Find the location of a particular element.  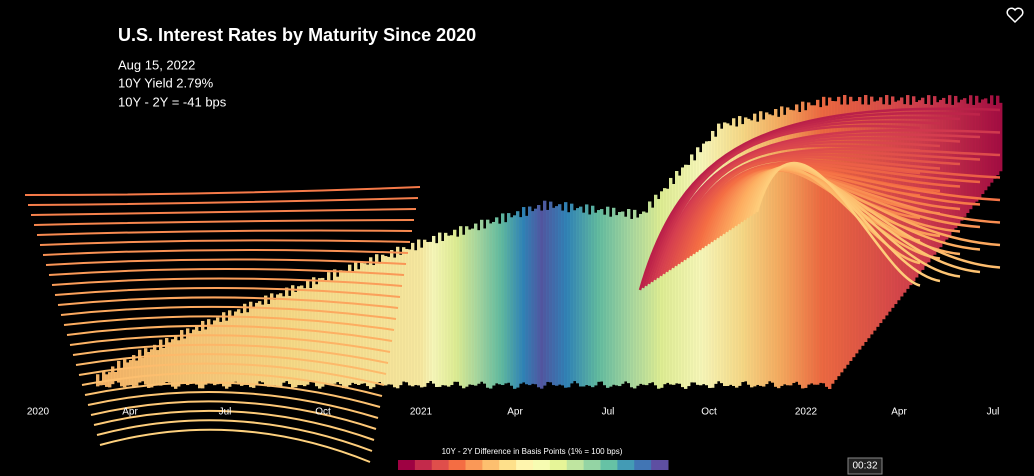

x-tick-label: Jul is located at coordinates (993, 412).